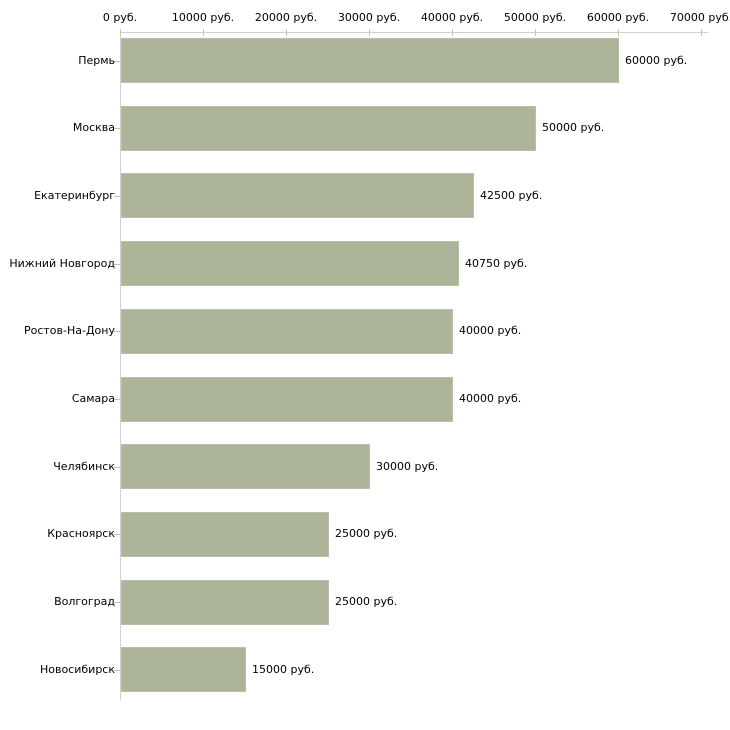 The image size is (730, 730). What do you see at coordinates (286, 17) in the screenshot?
I see `x-axis-tick-label: 20000 руб.` at bounding box center [286, 17].